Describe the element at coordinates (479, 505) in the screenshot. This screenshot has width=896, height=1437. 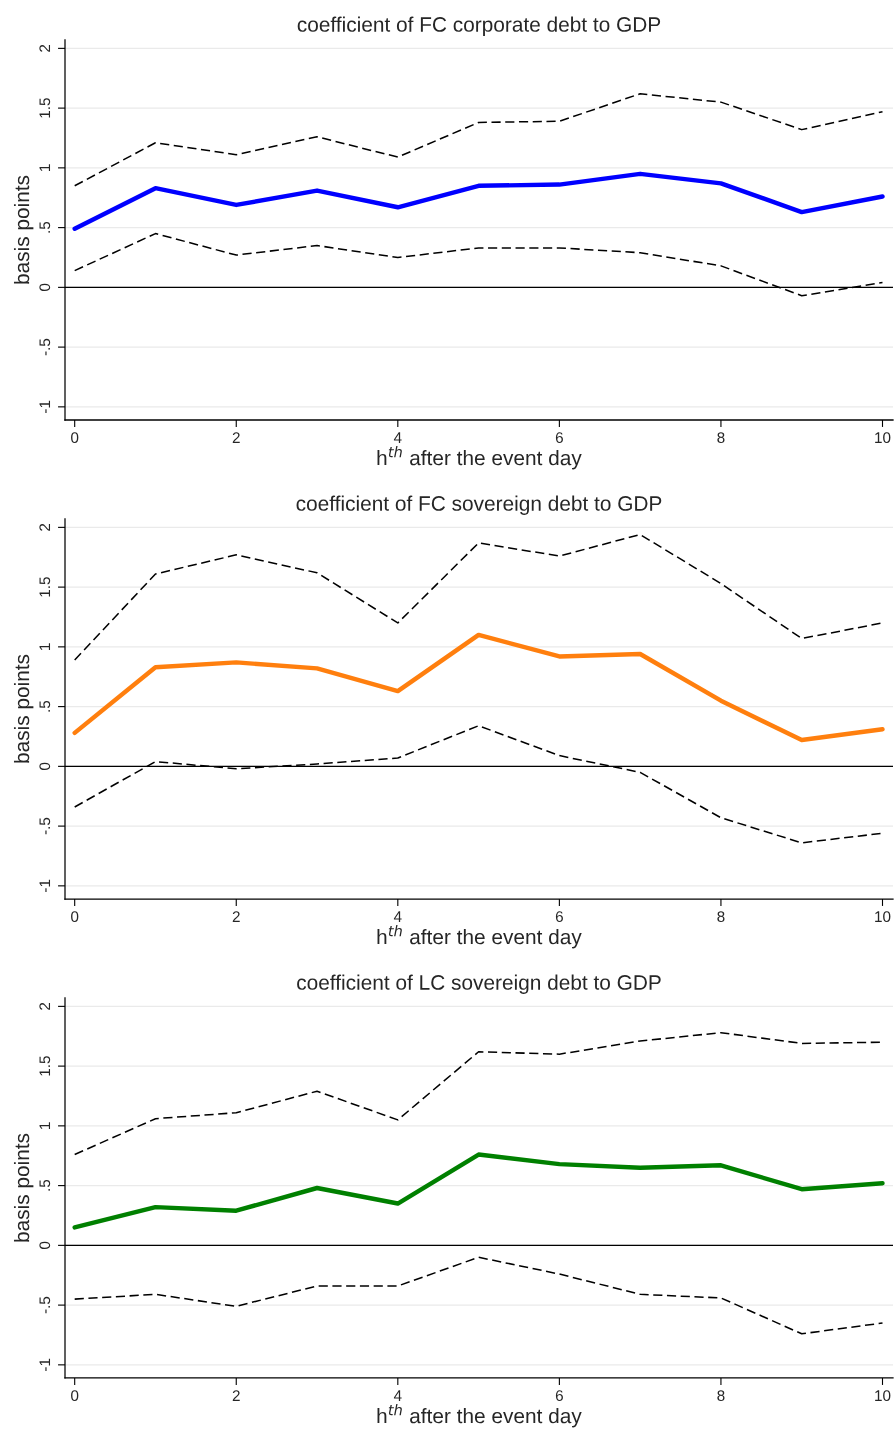
I see `chart-title: coefficient of FC sovereign debt to GDP` at that location.